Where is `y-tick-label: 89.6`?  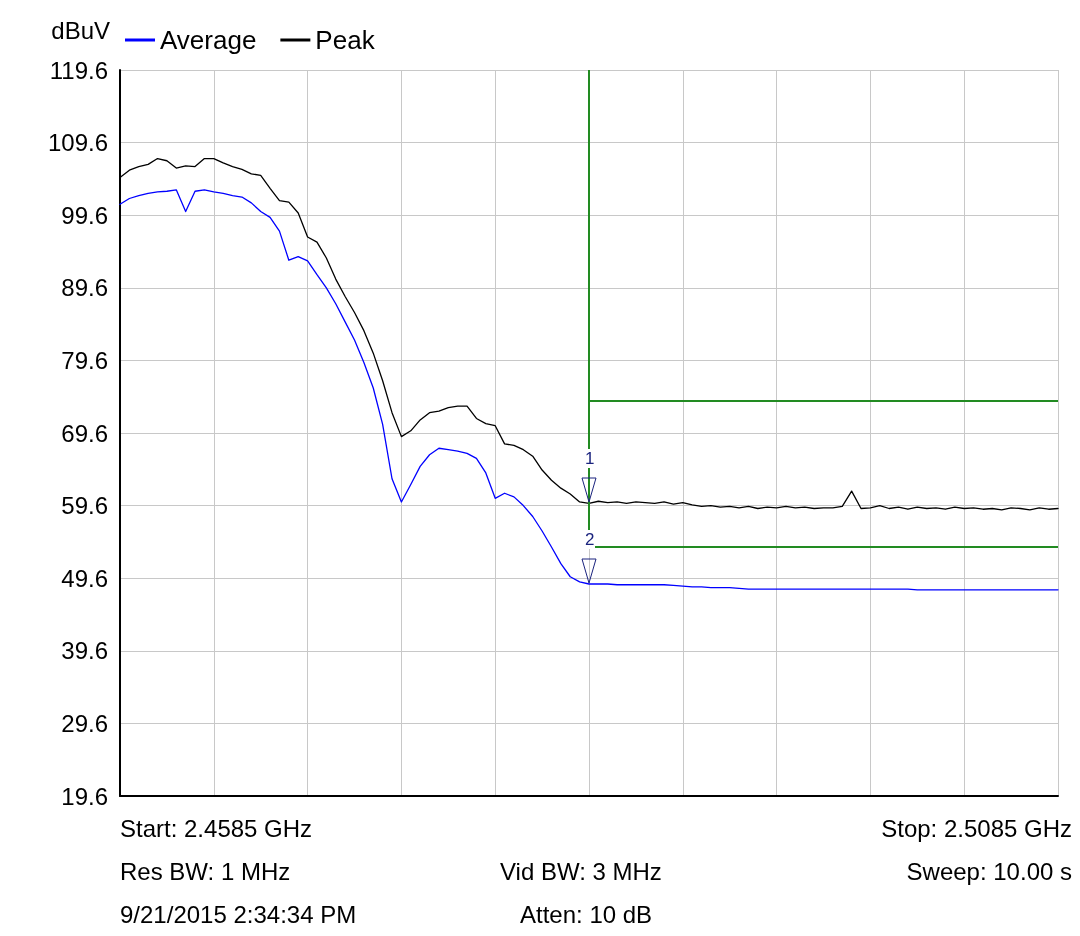 y-tick-label: 89.6 is located at coordinates (84, 288).